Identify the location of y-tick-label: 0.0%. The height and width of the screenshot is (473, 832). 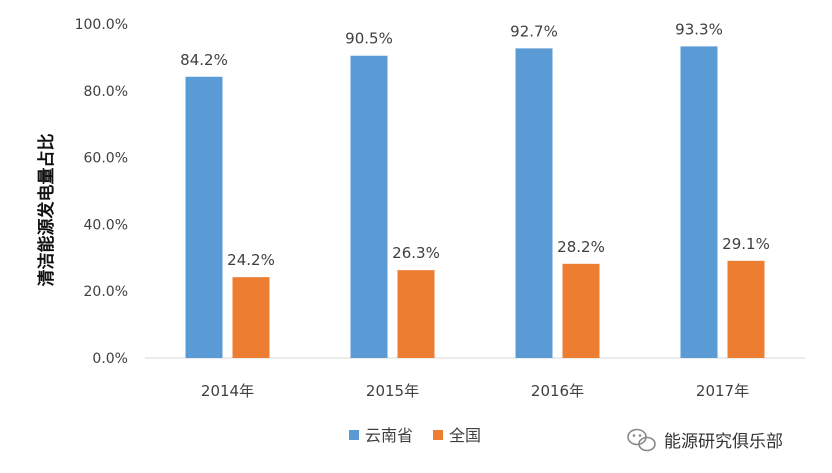
(110, 359).